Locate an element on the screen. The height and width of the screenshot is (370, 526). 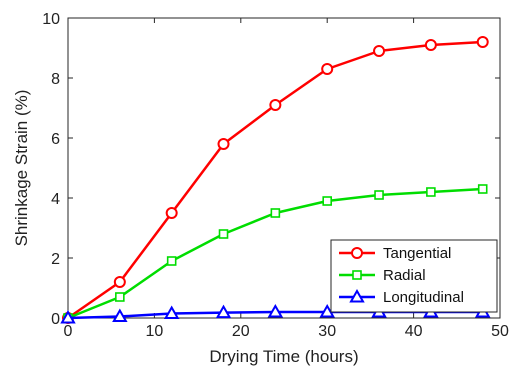
x-tick-label: 0 is located at coordinates (68, 331).